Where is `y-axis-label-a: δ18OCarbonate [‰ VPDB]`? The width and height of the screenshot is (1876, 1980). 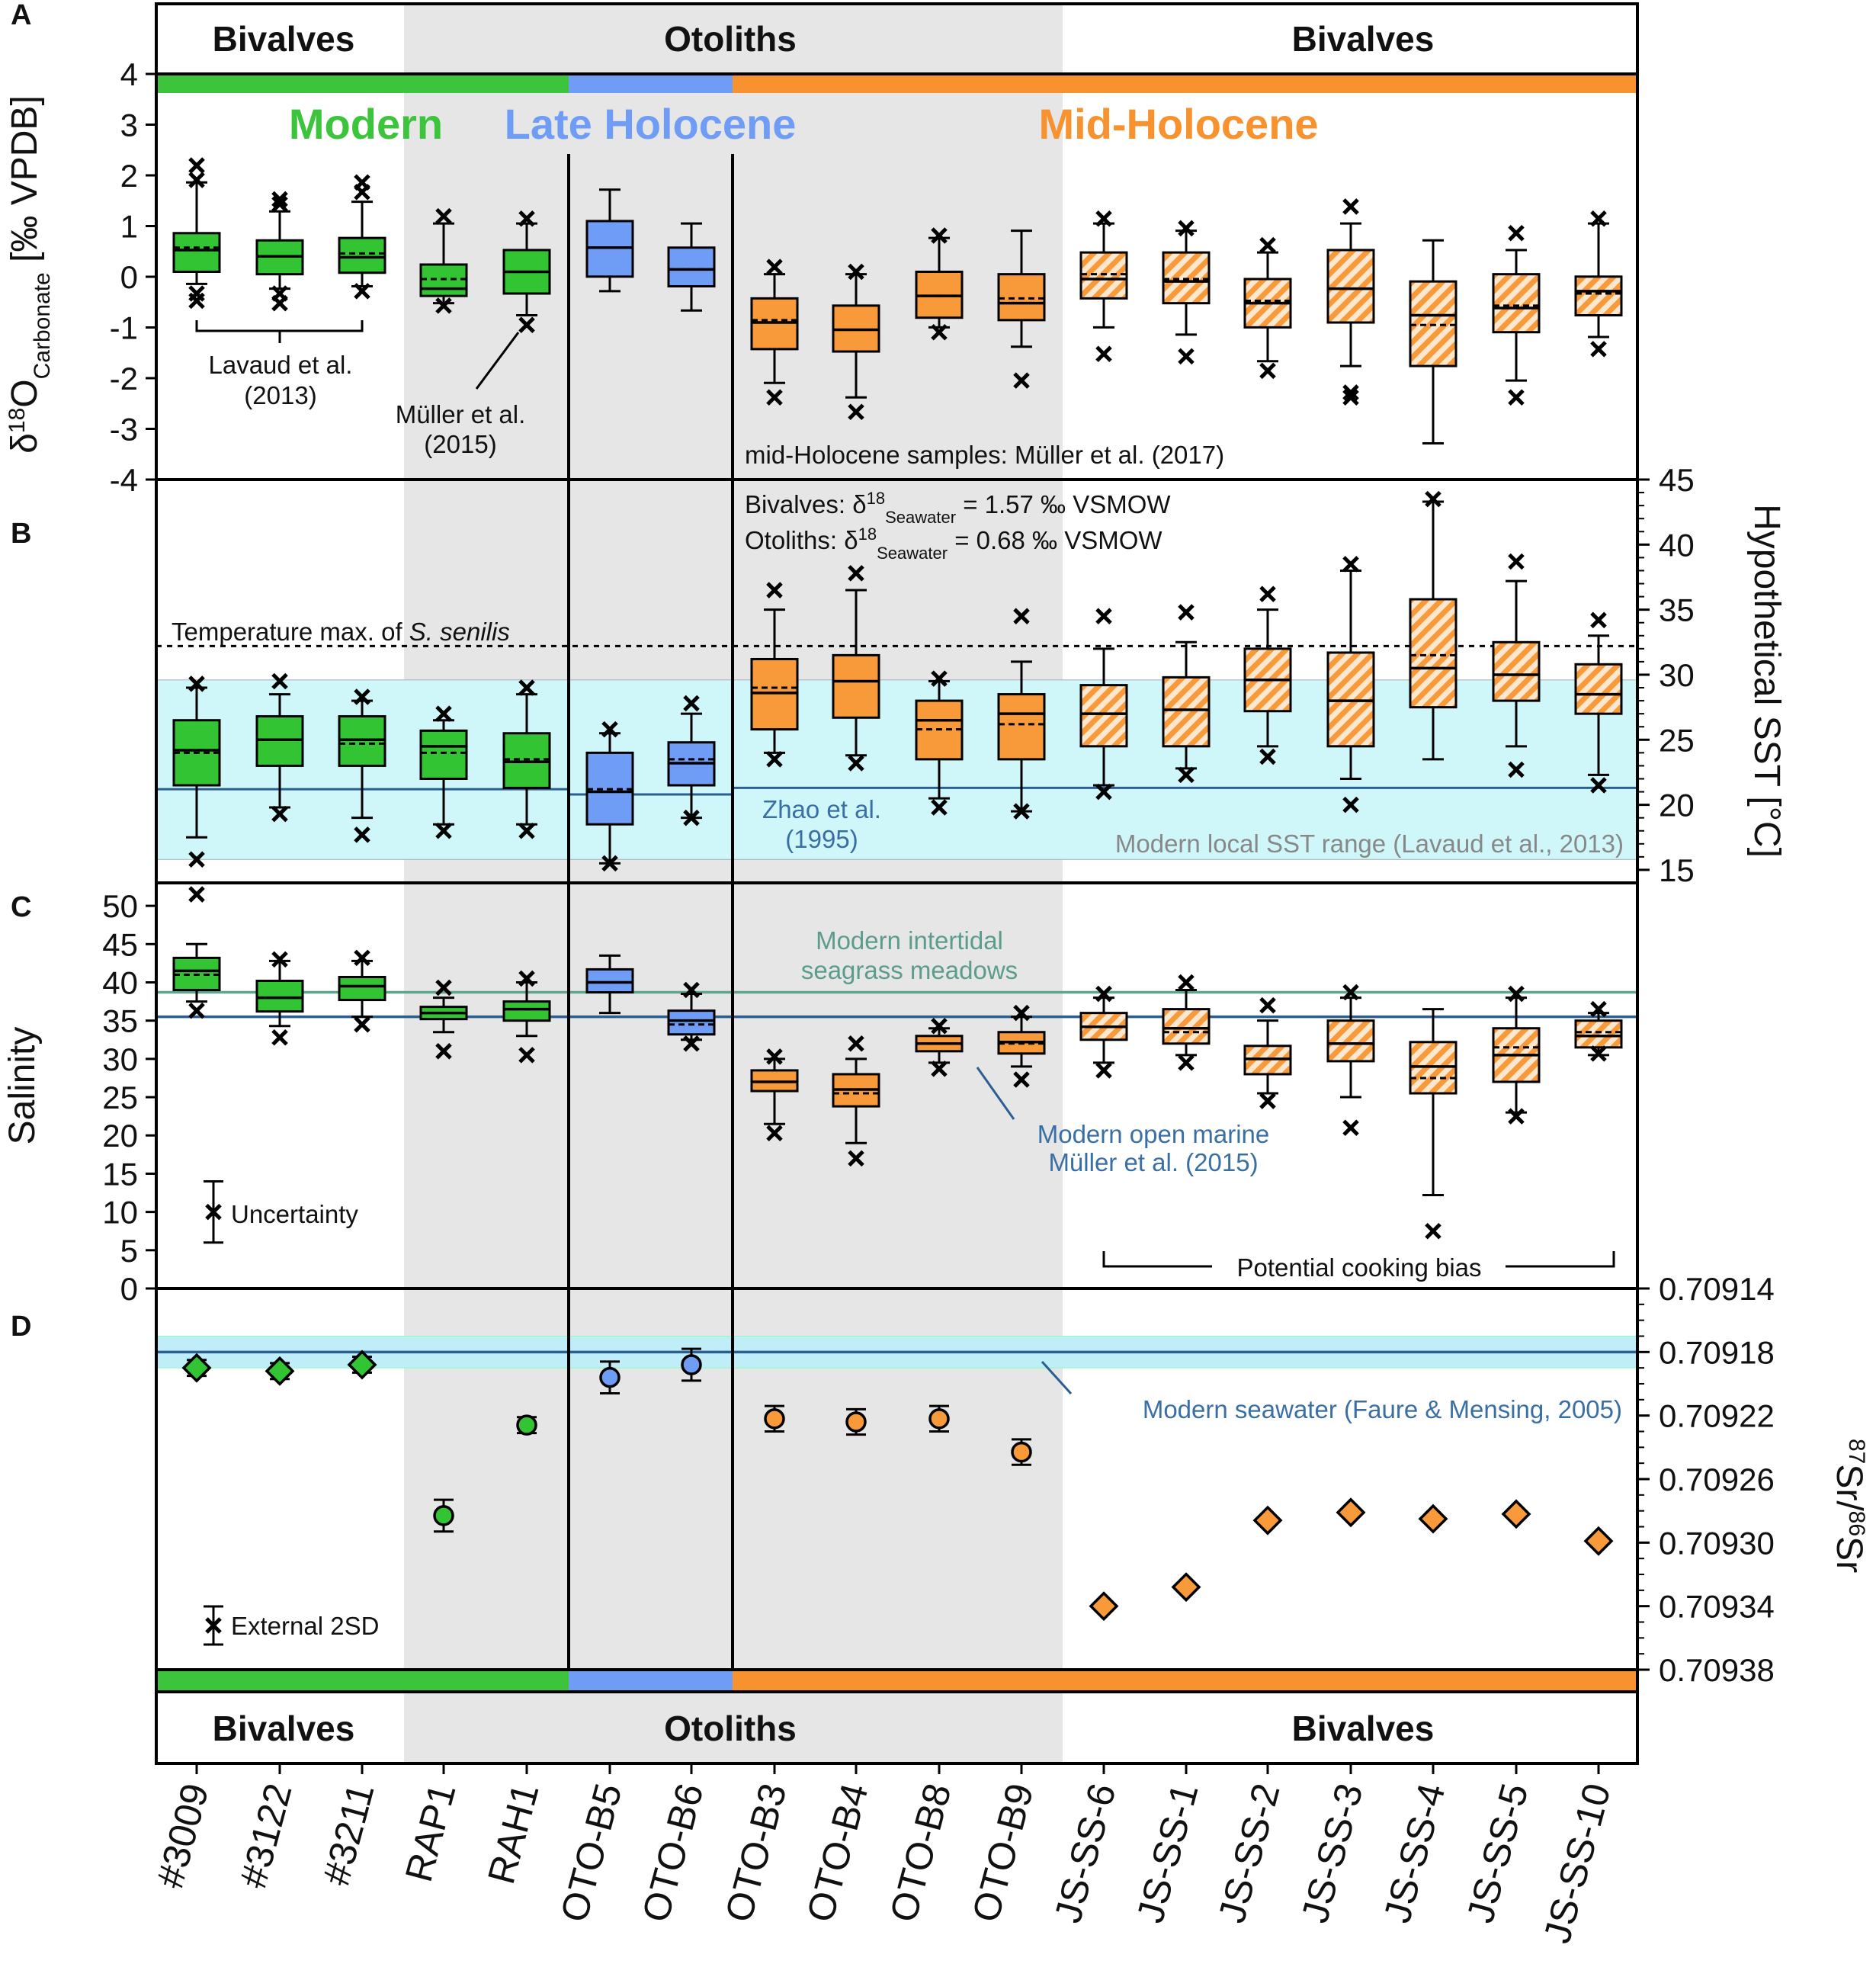 y-axis-label-a: δ18OCarbonate [‰ VPDB] is located at coordinates (30, 274).